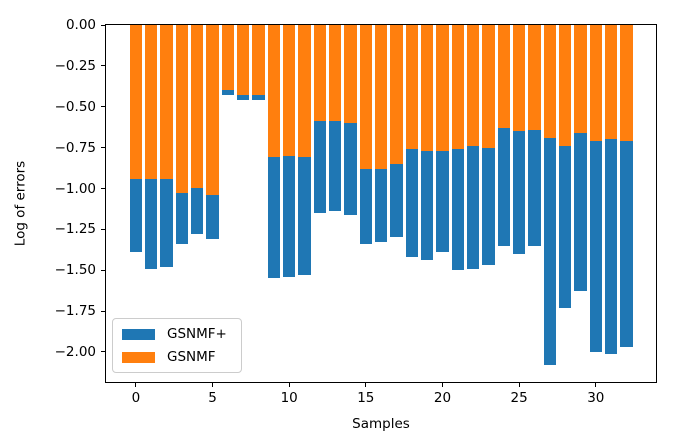 Image resolution: width=694 pixels, height=446 pixels. What do you see at coordinates (75, 270) in the screenshot?
I see `y-tick-label: −1.50` at bounding box center [75, 270].